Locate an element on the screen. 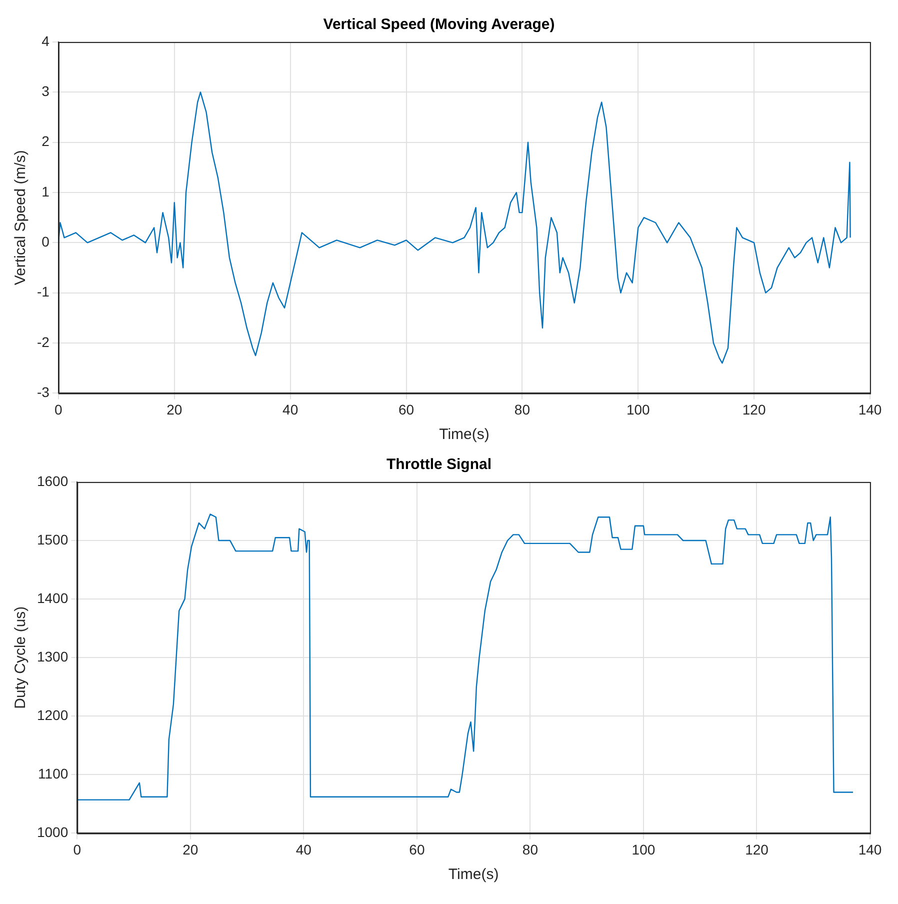 The width and height of the screenshot is (898, 904). y-tick-label: 1400 is located at coordinates (52, 598).